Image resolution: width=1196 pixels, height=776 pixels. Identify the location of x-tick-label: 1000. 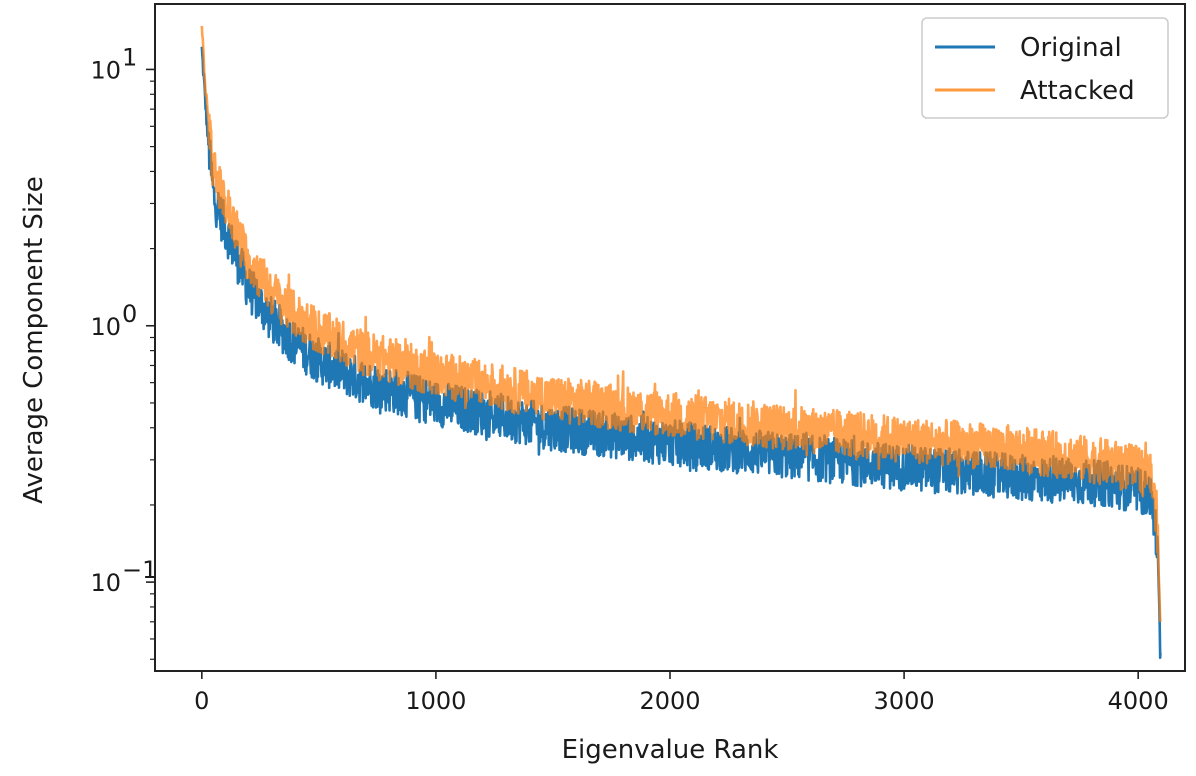
(435, 701).